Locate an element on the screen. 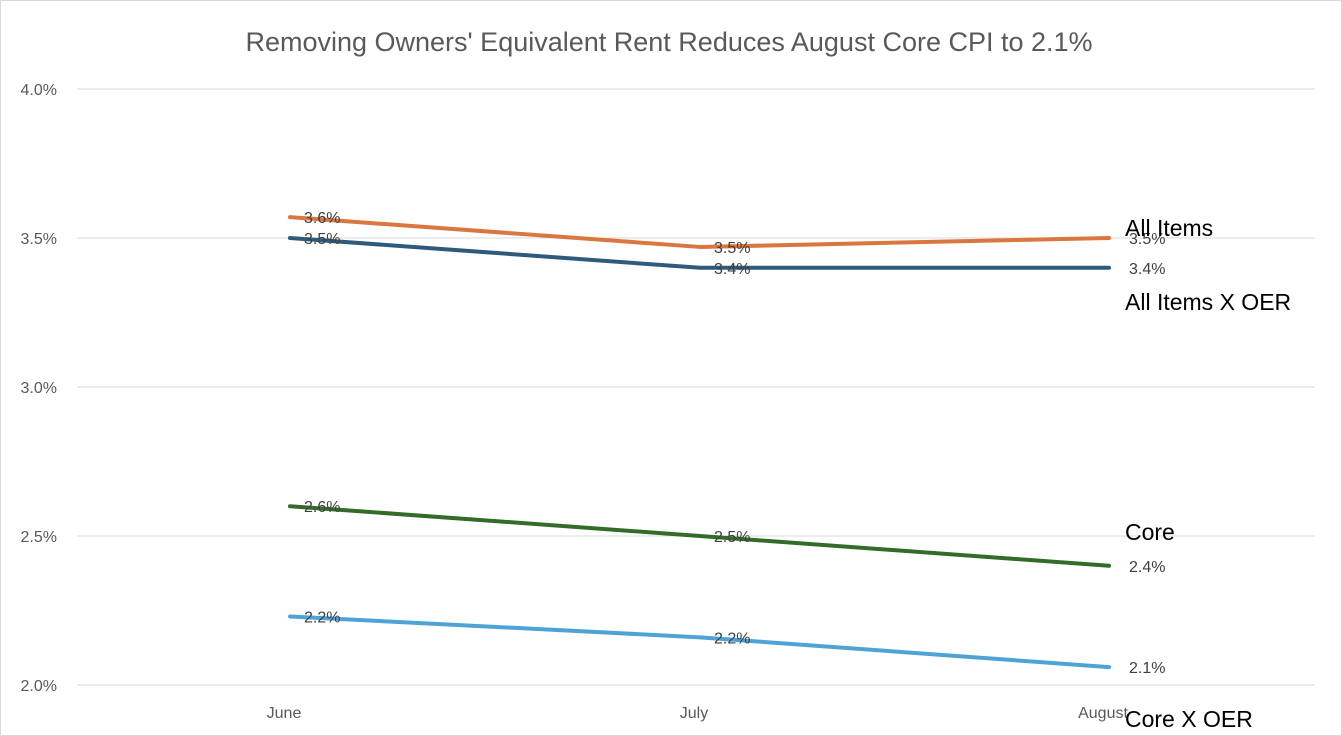 The height and width of the screenshot is (736, 1342). x-tick-label: August is located at coordinates (1103, 713).